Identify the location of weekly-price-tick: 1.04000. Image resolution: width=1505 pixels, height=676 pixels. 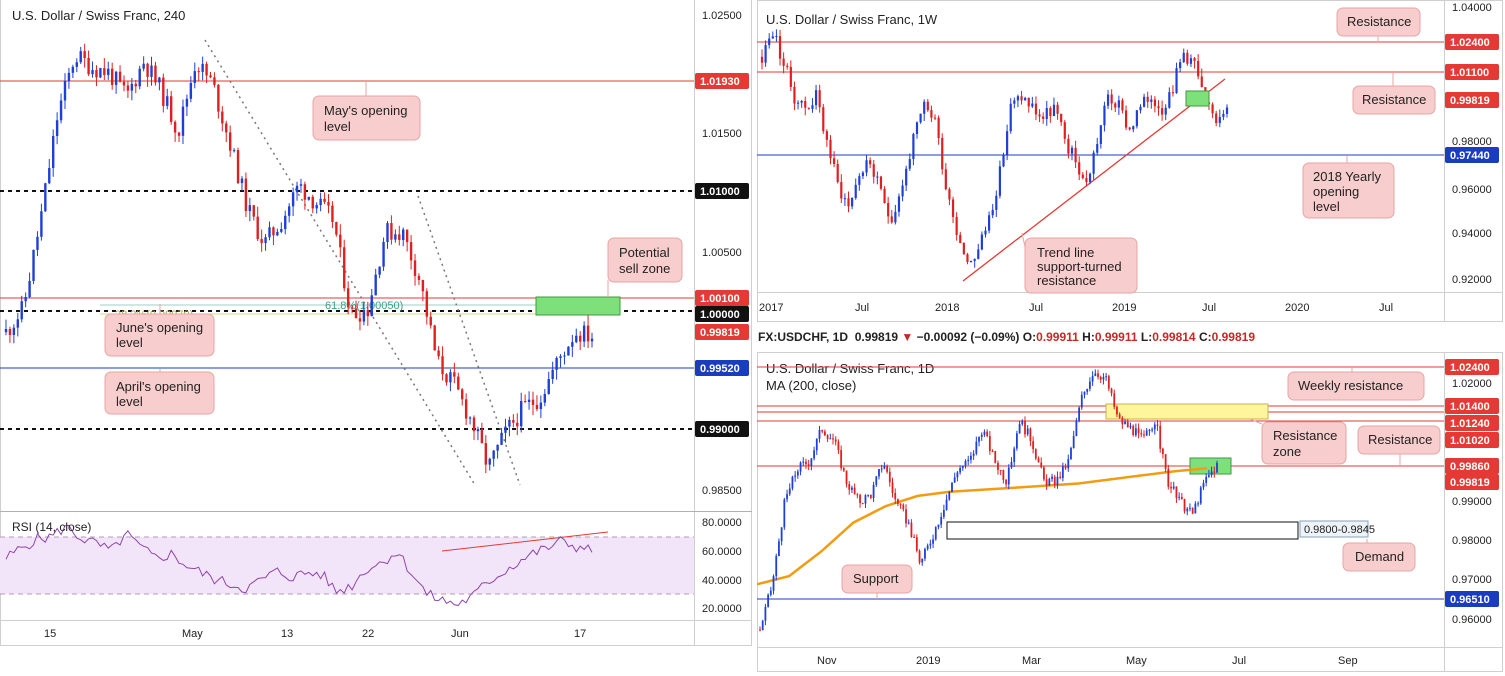
(1472, 8).